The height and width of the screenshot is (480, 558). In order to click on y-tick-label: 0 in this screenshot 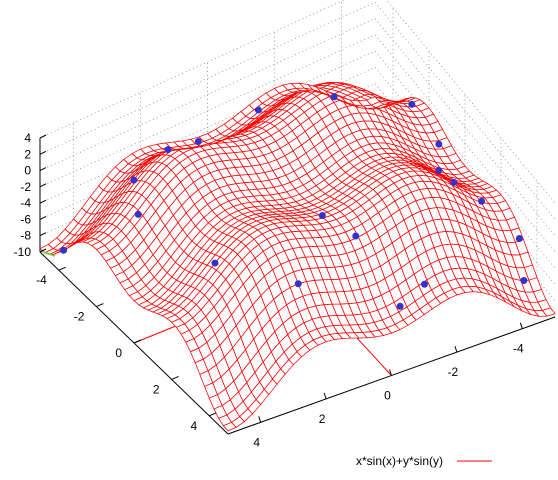, I will do `click(118, 353)`.